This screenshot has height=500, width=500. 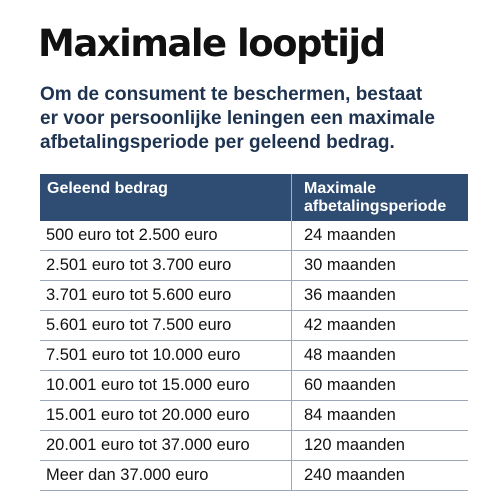 I want to click on header-amount: Geleend bedrag, so click(x=107, y=188).